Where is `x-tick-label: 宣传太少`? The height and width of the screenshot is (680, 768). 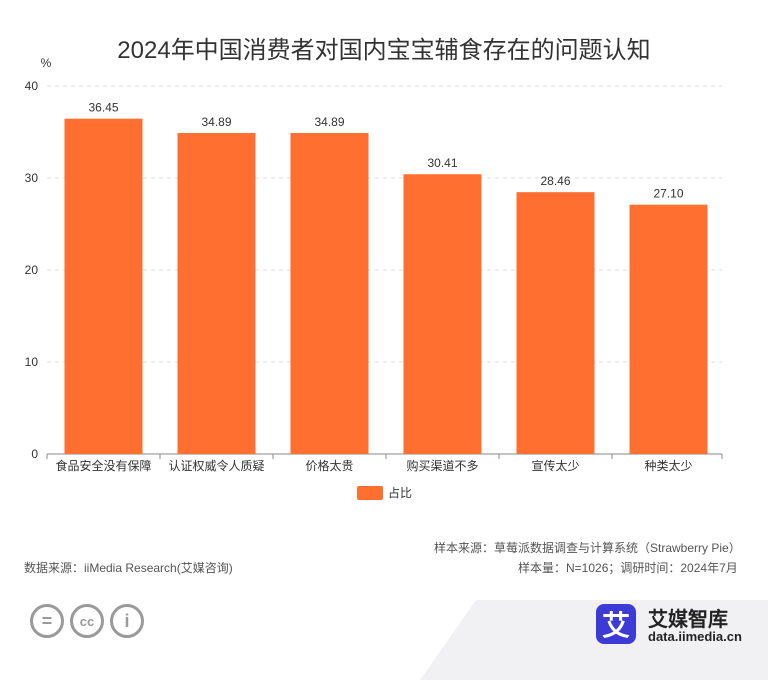
x-tick-label: 宣传太少 is located at coordinates (555, 465).